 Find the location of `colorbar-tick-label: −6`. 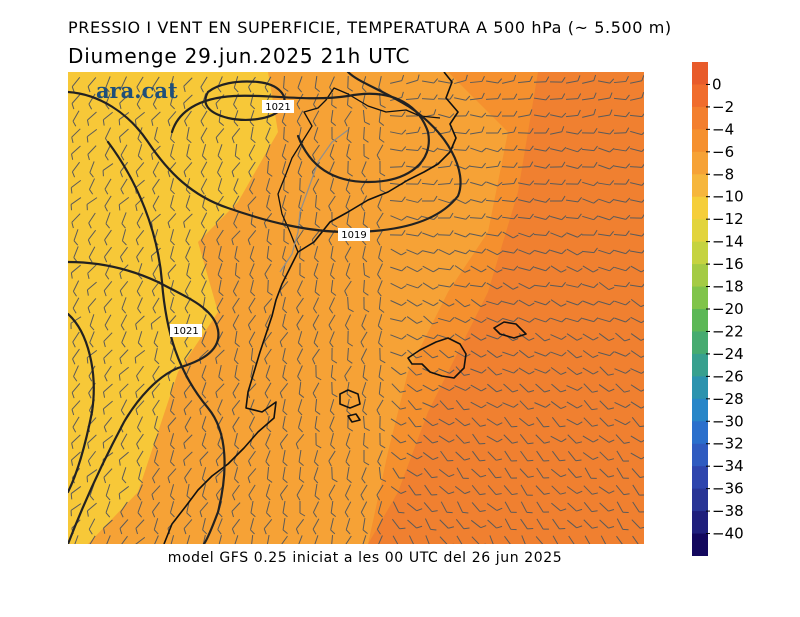

colorbar-tick-label: −6 is located at coordinates (723, 152).